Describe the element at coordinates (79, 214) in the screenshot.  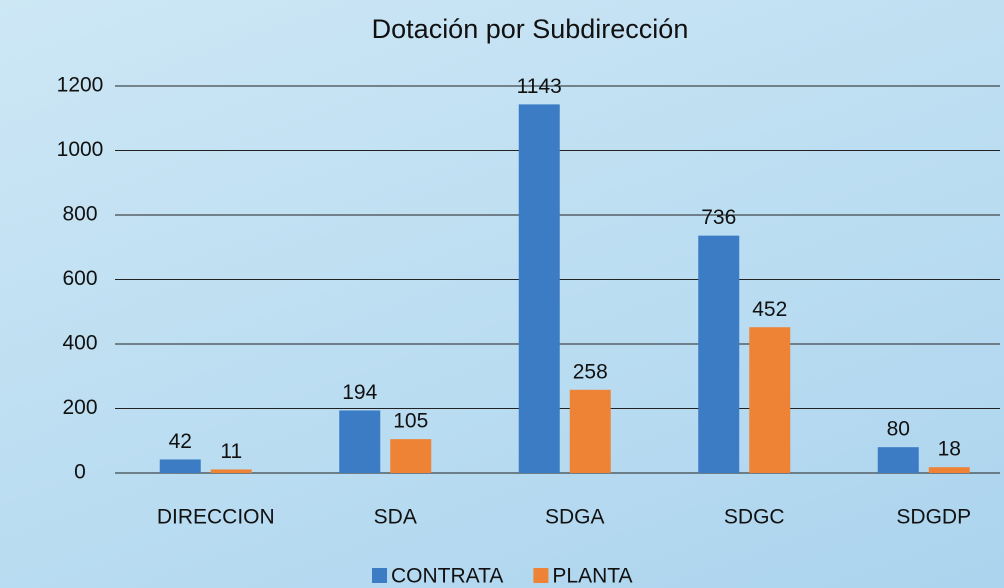
I see `y-tick-label: 800` at that location.